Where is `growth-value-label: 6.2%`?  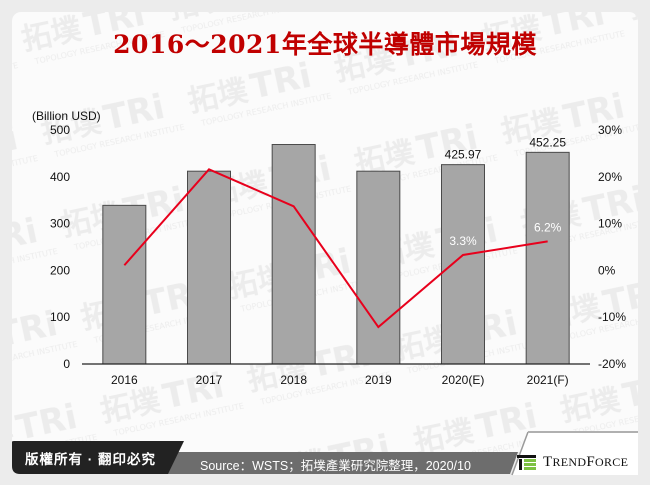
growth-value-label: 6.2% is located at coordinates (548, 227).